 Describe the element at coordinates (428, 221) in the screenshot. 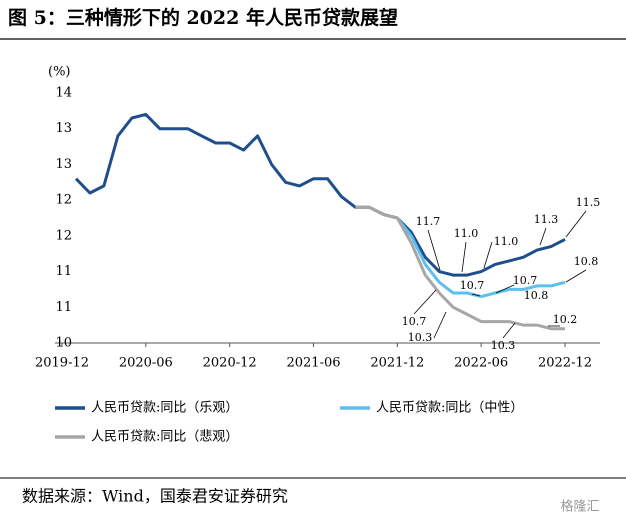

I see `annotation: 11.7` at that location.